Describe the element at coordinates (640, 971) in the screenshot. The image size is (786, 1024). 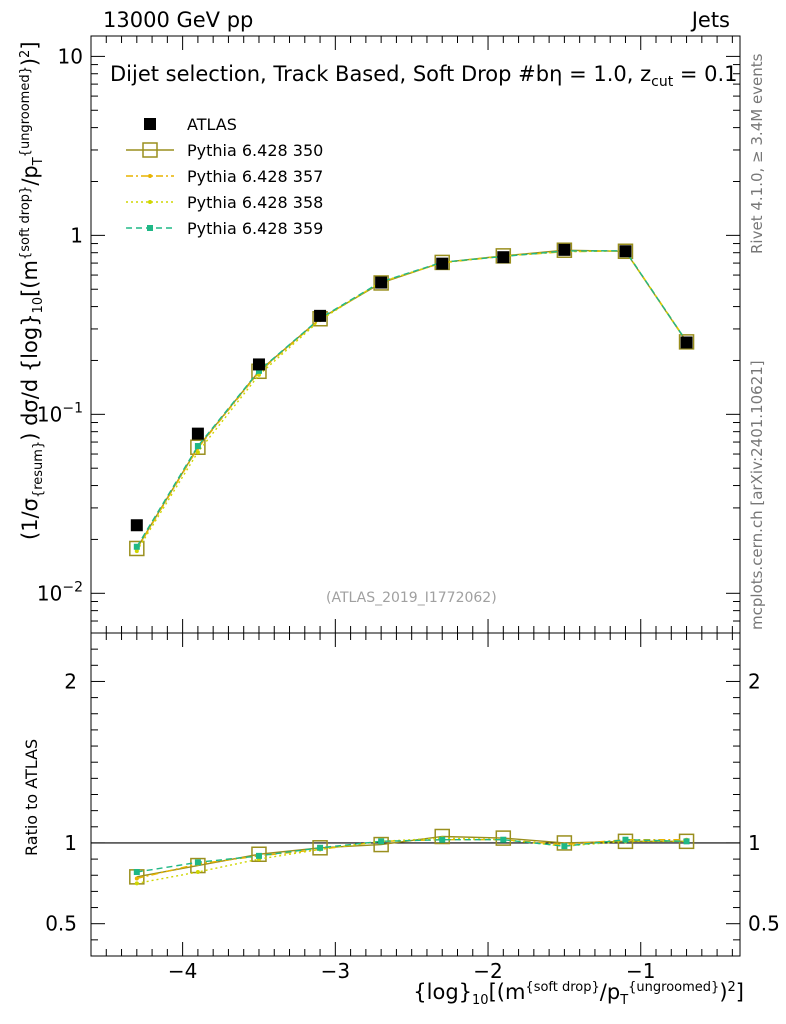
I see `x-tick-label: −1` at that location.